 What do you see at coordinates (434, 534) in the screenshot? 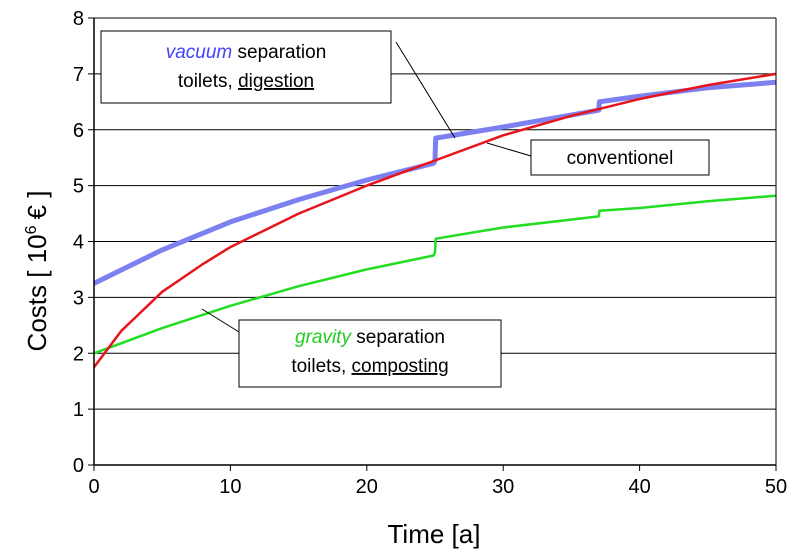
I see `x-axis-label: Time [a]` at bounding box center [434, 534].